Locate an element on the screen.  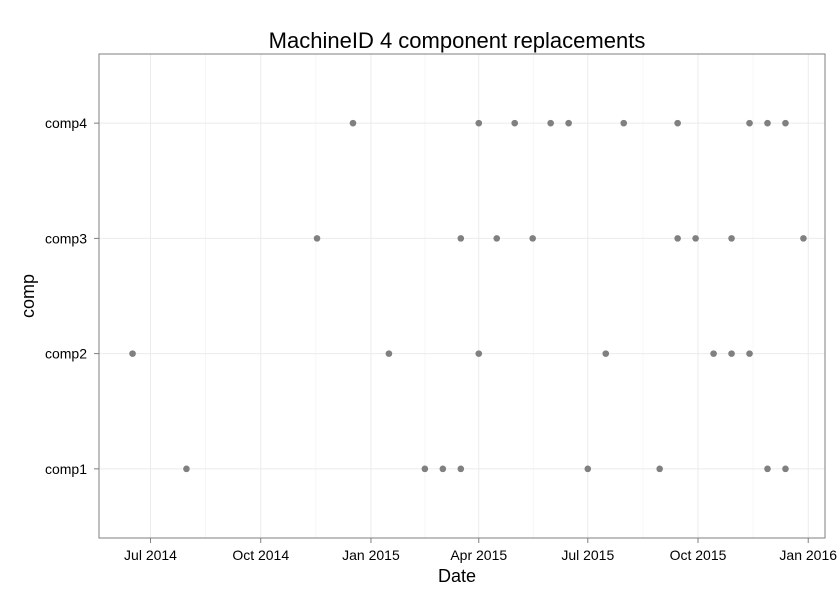
x-tick-label: Jan 2016 is located at coordinates (808, 555).